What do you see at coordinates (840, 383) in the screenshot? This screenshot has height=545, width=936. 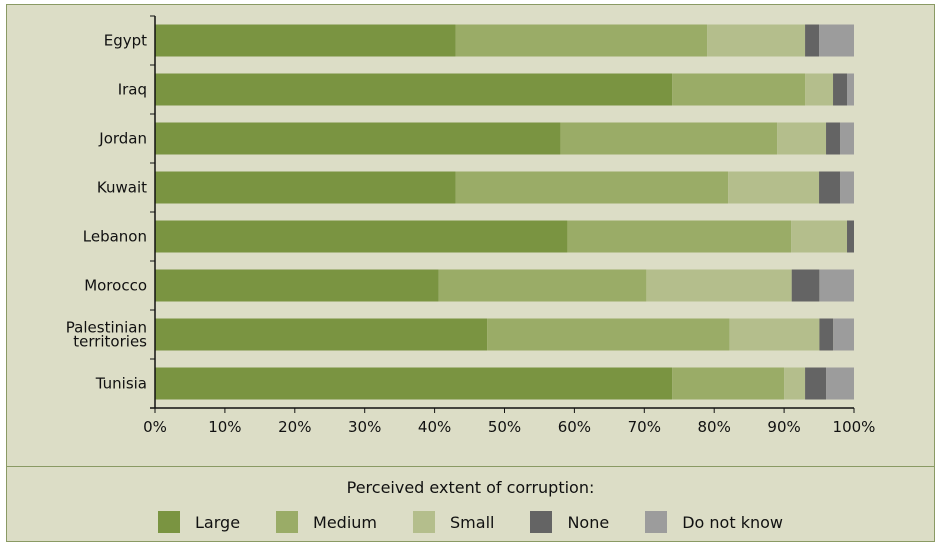 I see `bar-tunisia-do-not-know` at bounding box center [840, 383].